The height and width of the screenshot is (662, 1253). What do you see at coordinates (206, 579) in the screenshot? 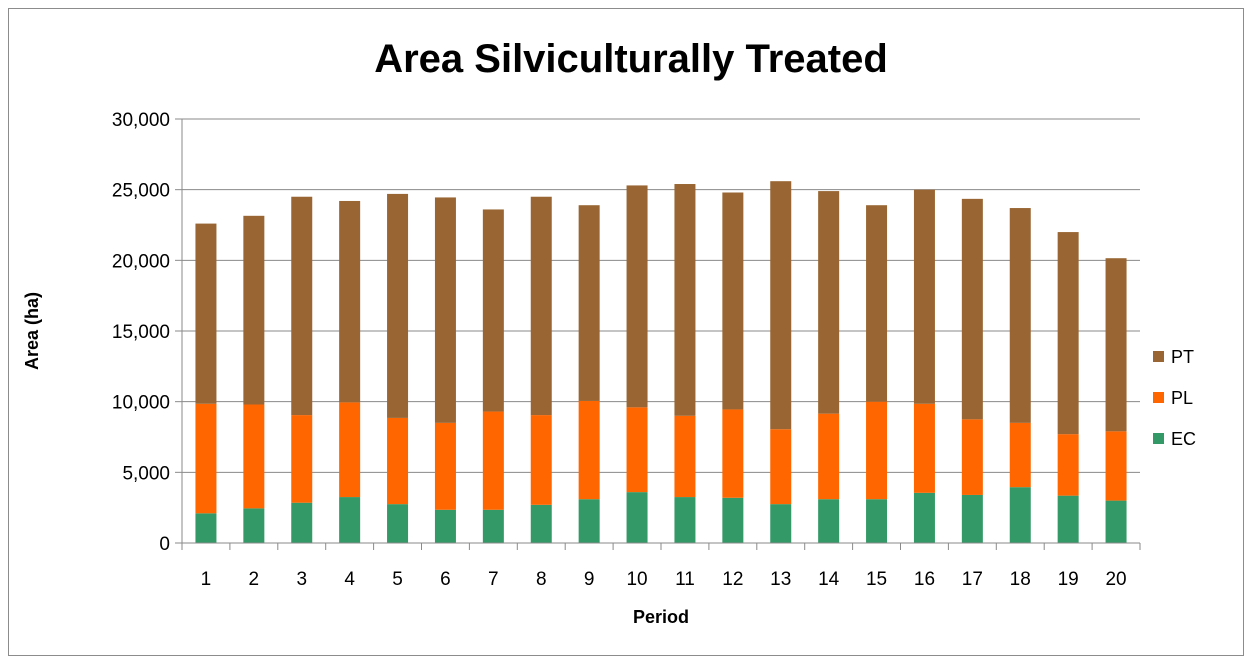
I see `x-tick-label: 1` at bounding box center [206, 579].